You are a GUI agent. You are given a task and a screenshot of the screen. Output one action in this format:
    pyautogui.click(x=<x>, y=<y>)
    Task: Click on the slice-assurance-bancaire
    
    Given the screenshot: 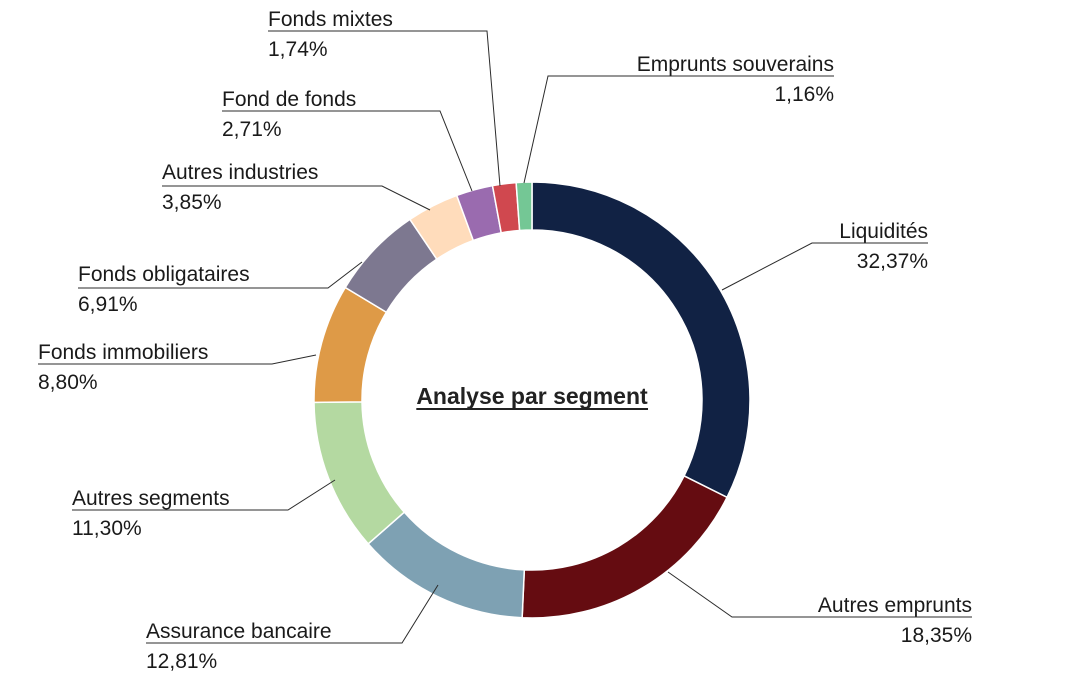 What is the action you would take?
    pyautogui.click(x=446, y=565)
    